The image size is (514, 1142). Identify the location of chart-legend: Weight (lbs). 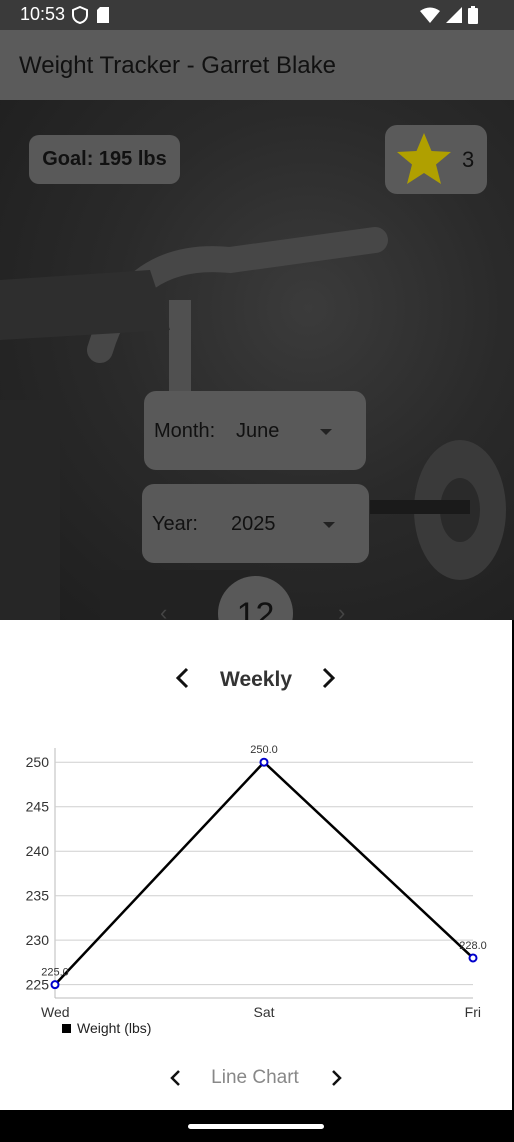
(106, 1028).